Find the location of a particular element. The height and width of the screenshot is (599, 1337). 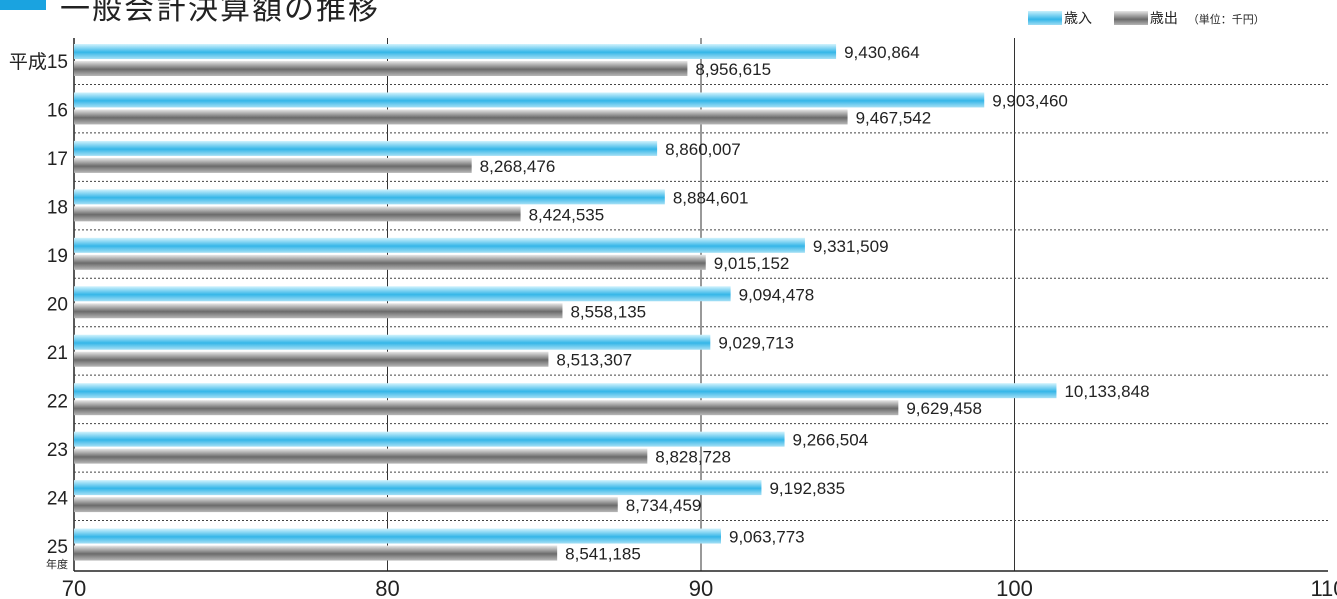

x-tick-label: 70 is located at coordinates (74, 587).